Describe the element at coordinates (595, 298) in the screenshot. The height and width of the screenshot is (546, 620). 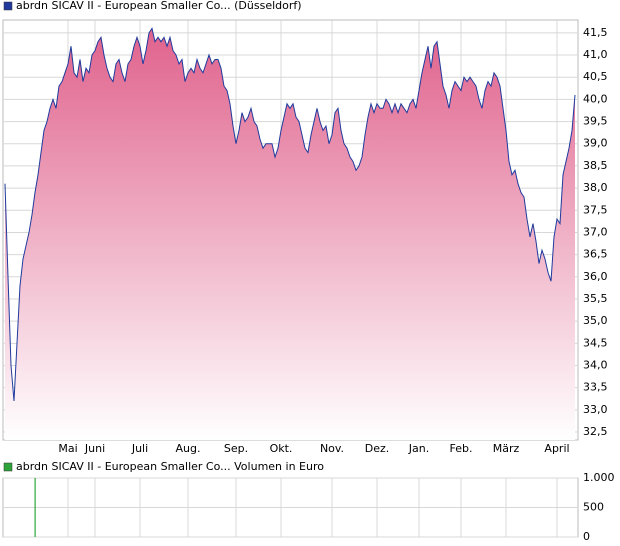
I see `y-tick-label: 35,5` at that location.